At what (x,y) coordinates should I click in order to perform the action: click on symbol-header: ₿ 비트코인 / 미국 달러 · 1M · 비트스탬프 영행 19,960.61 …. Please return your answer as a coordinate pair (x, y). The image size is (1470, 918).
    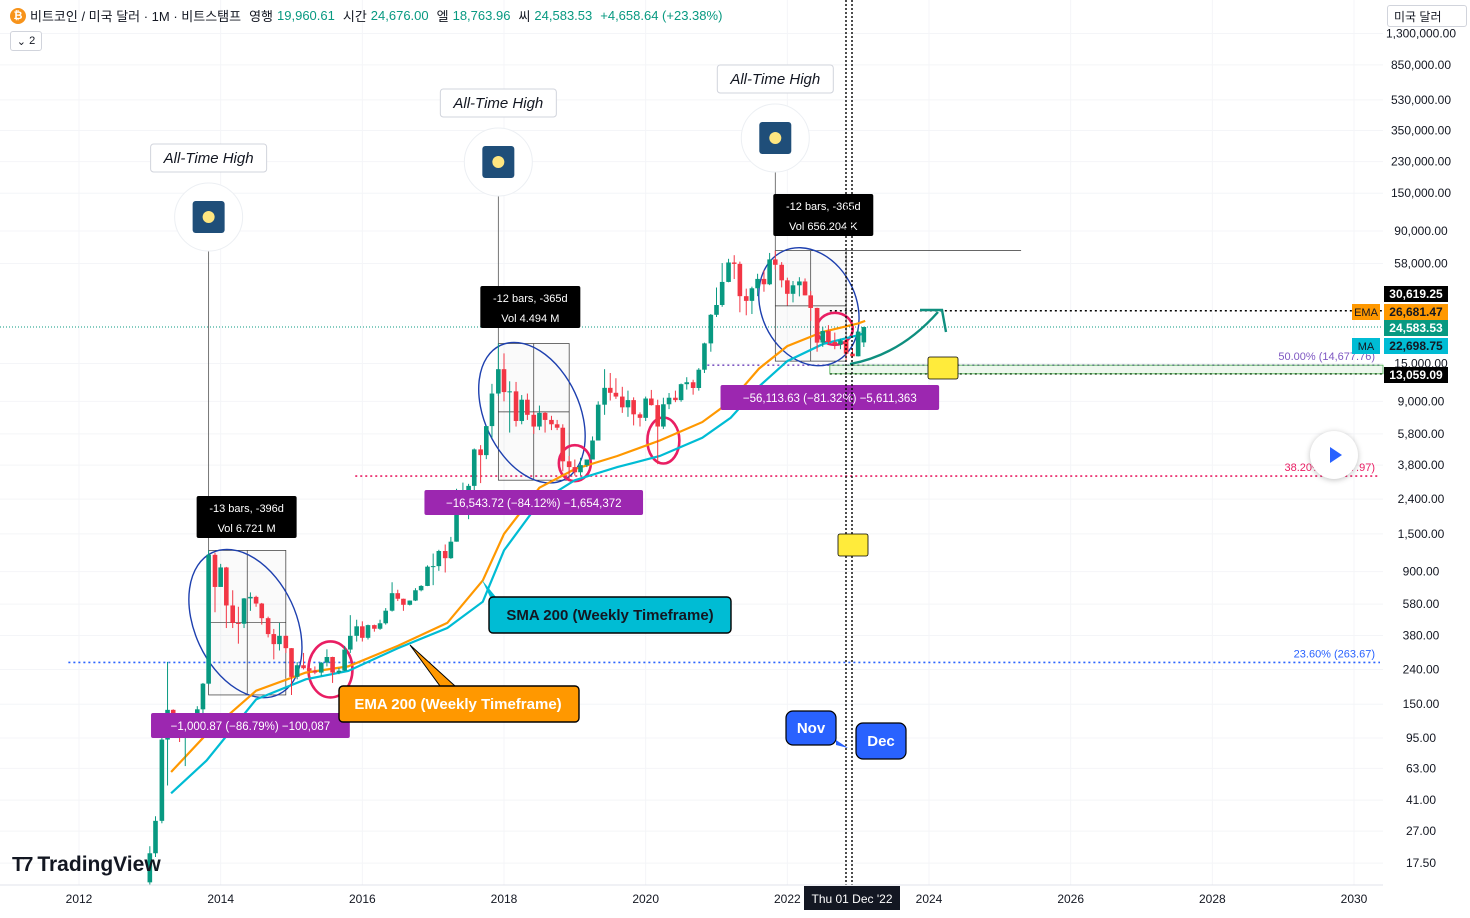
    Looking at the image, I should click on (366, 15).